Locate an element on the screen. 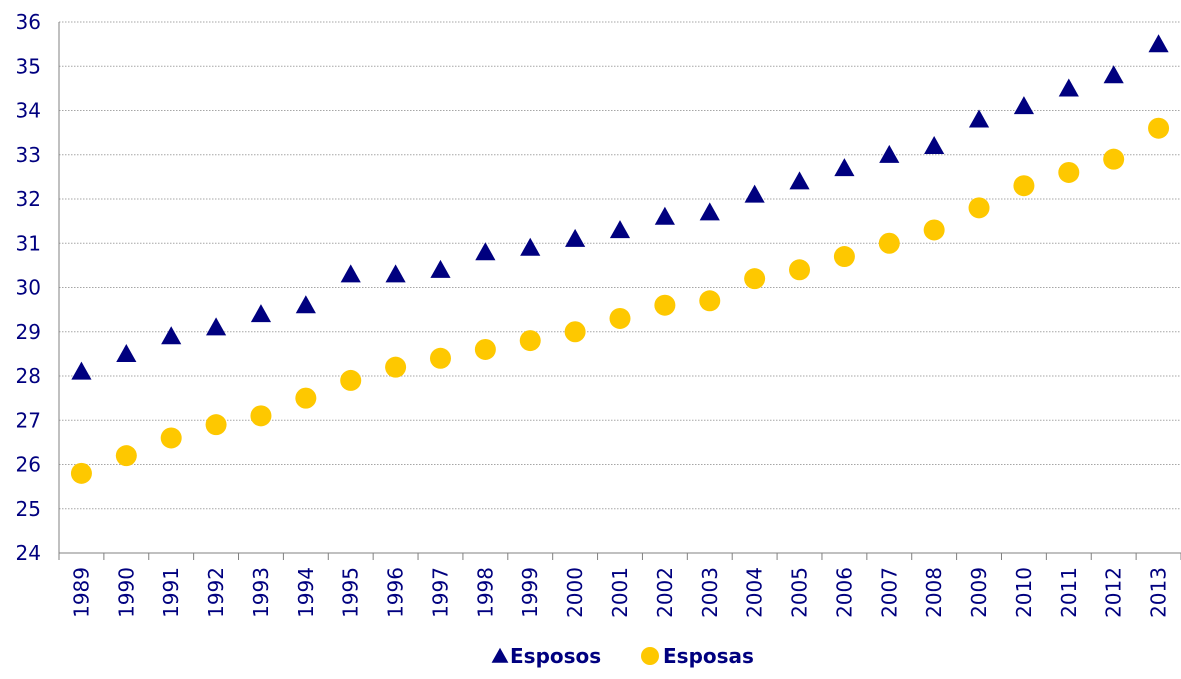  y-tick-label: 36 is located at coordinates (28, 22).